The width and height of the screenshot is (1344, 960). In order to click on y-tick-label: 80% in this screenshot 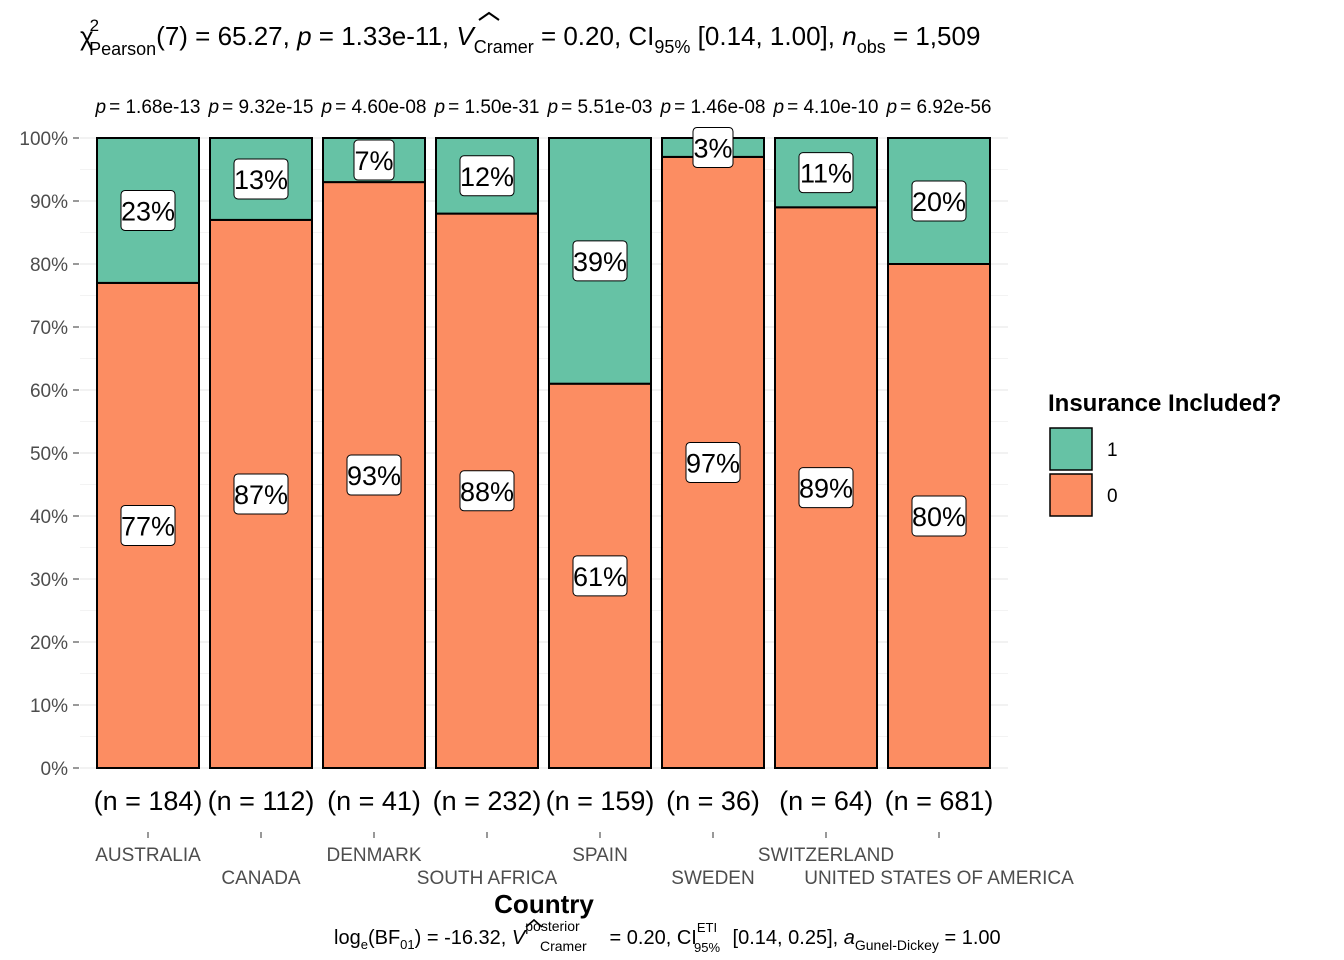, I will do `click(49, 265)`.